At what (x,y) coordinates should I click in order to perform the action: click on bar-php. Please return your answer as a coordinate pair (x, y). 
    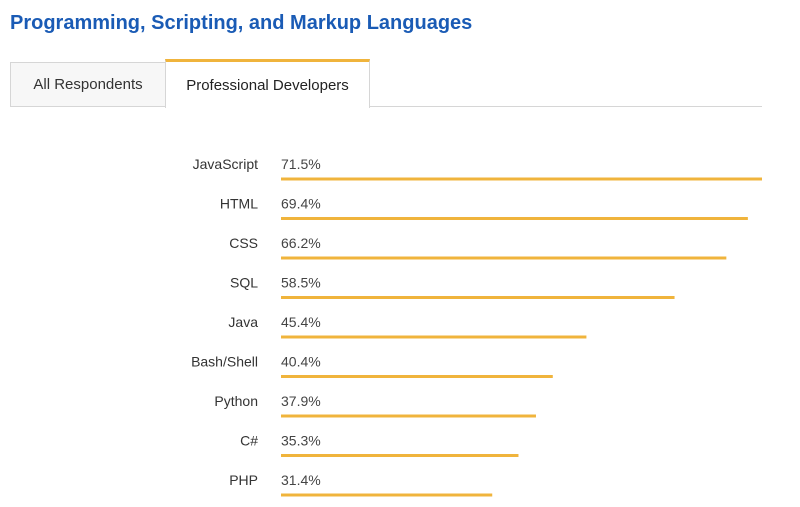
    Looking at the image, I should click on (387, 495).